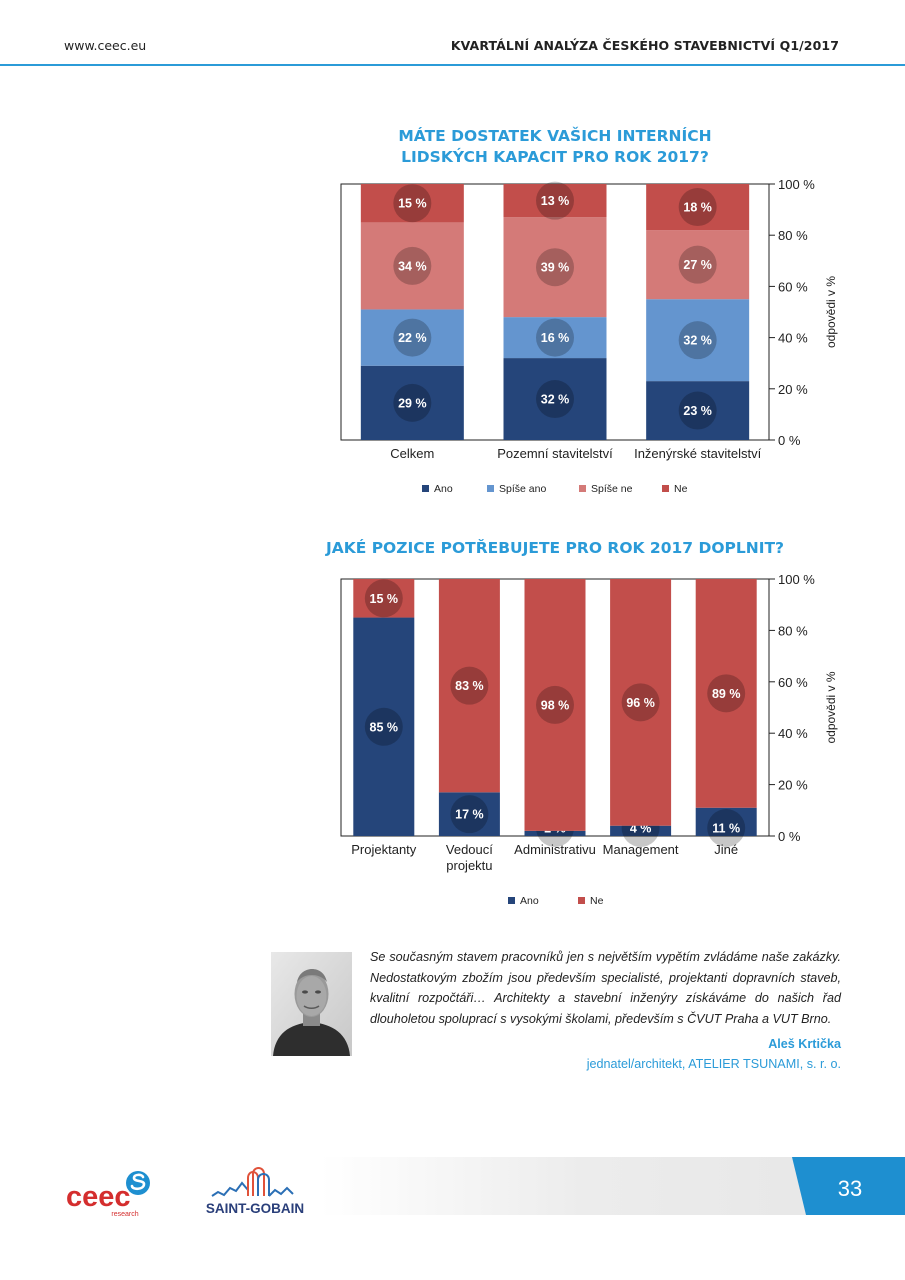  I want to click on value-label: 11 %, so click(726, 829).